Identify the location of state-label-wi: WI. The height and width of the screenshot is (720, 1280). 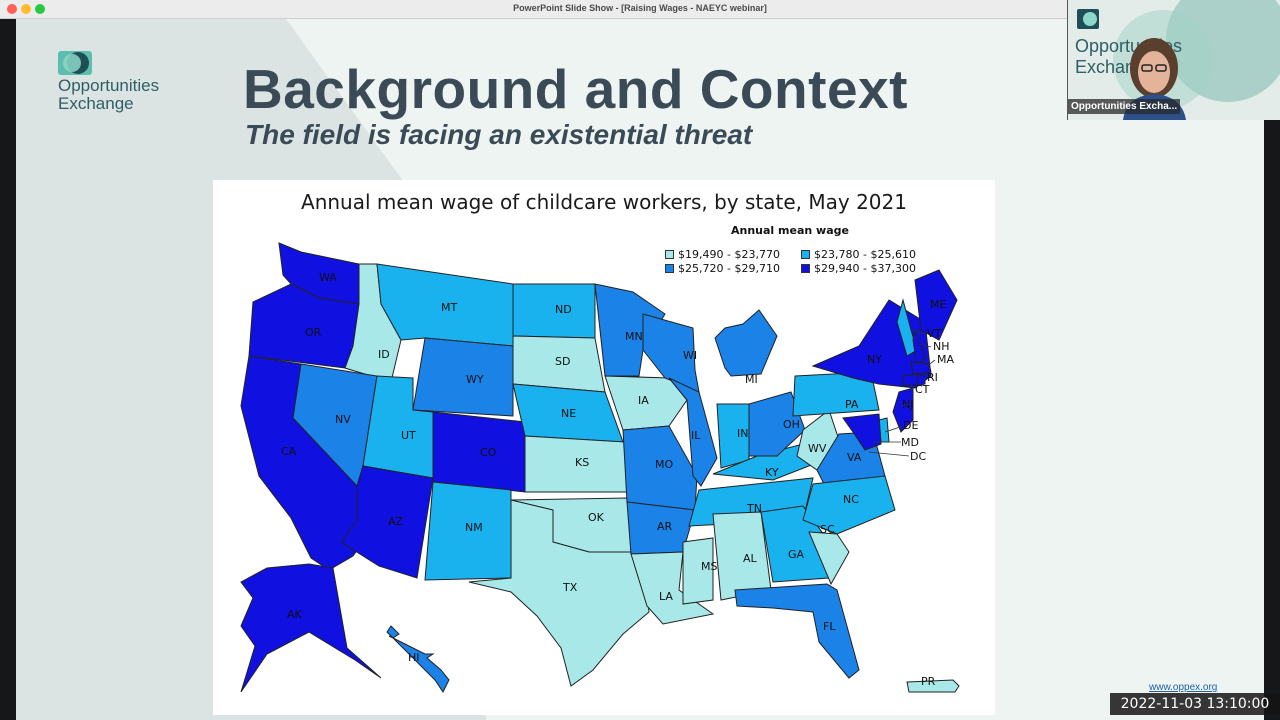
(690, 355).